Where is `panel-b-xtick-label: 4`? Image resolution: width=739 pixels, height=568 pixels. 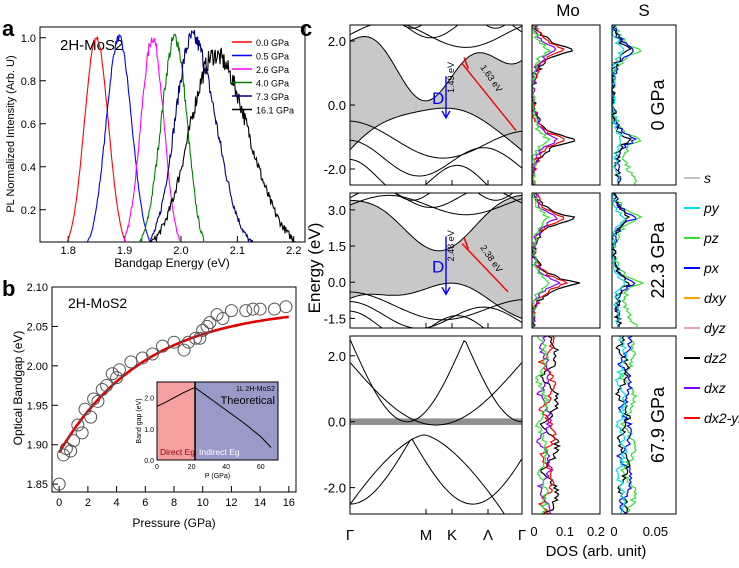
panel-b-xtick-label: 4 is located at coordinates (117, 503).